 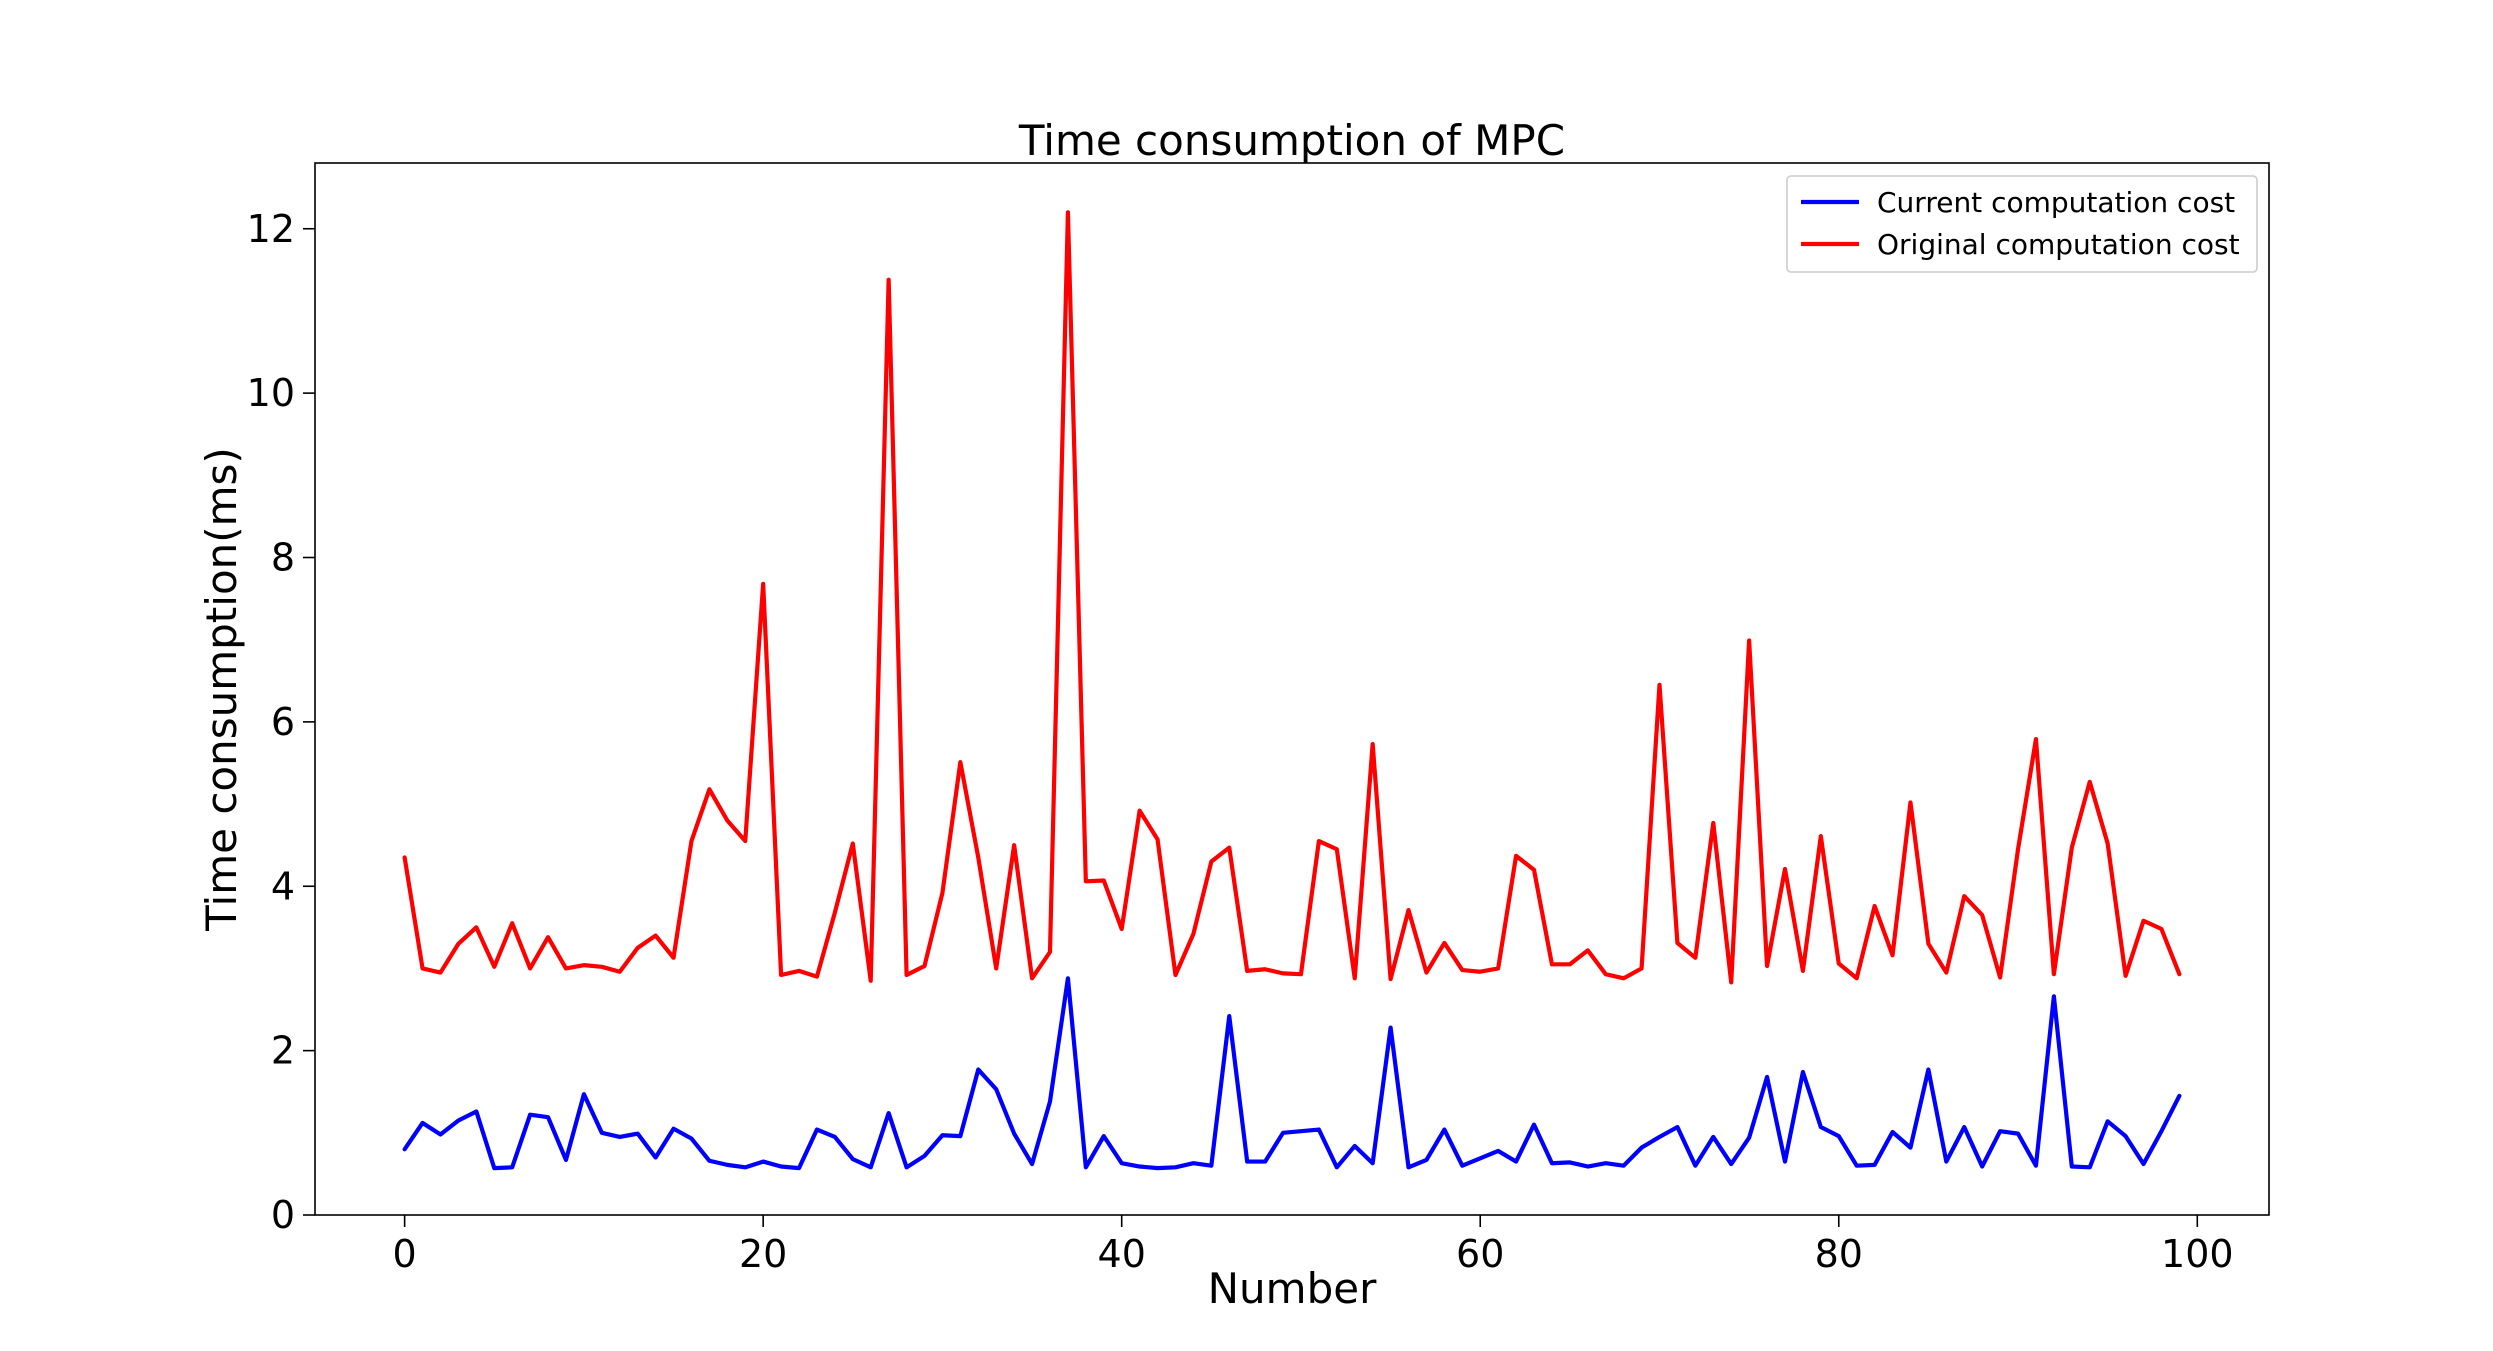 What do you see at coordinates (283, 1051) in the screenshot?
I see `y-tick-label: 2` at bounding box center [283, 1051].